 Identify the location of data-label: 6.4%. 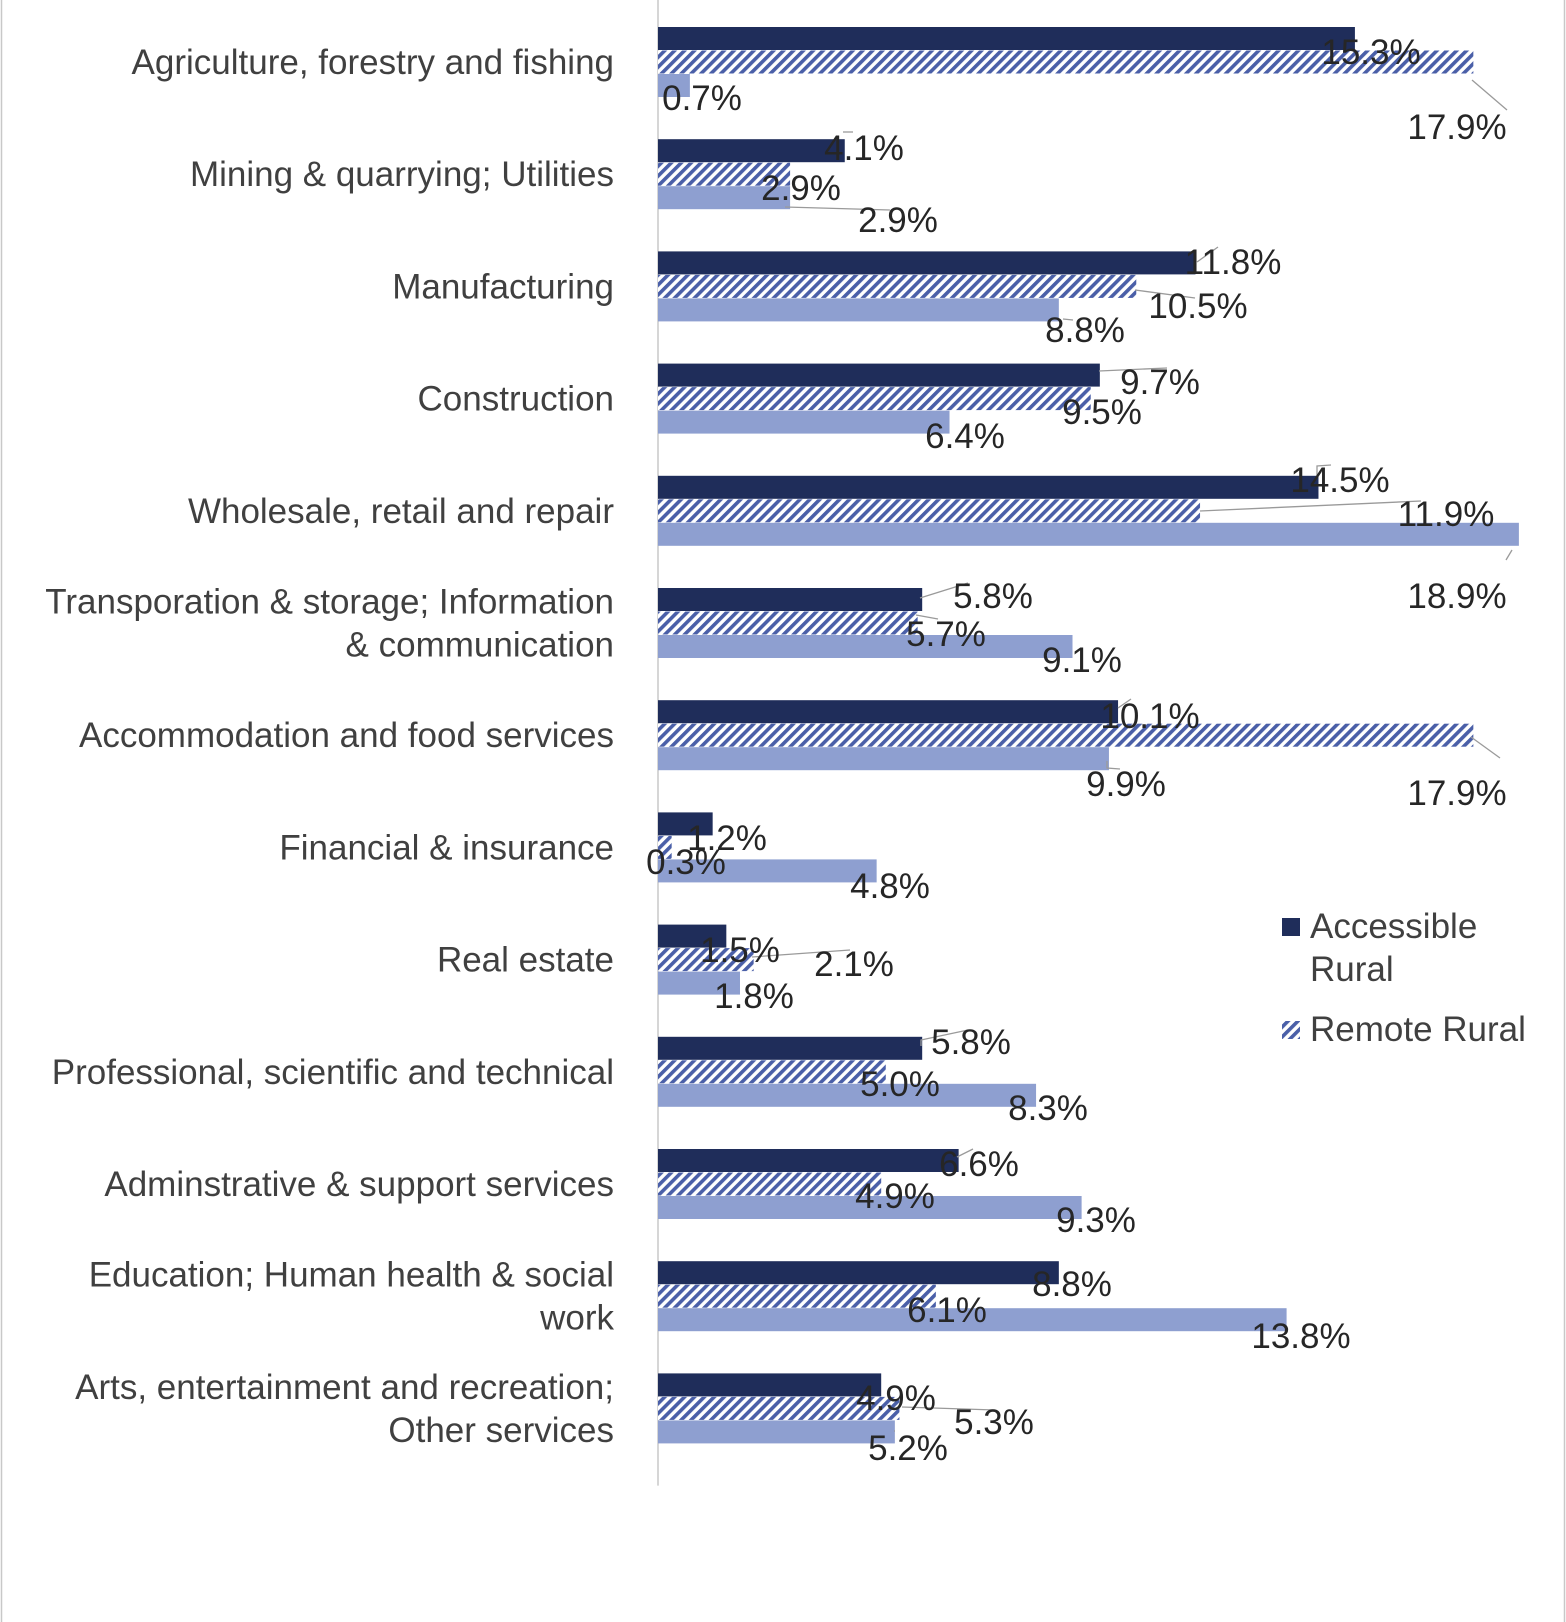
(965, 436).